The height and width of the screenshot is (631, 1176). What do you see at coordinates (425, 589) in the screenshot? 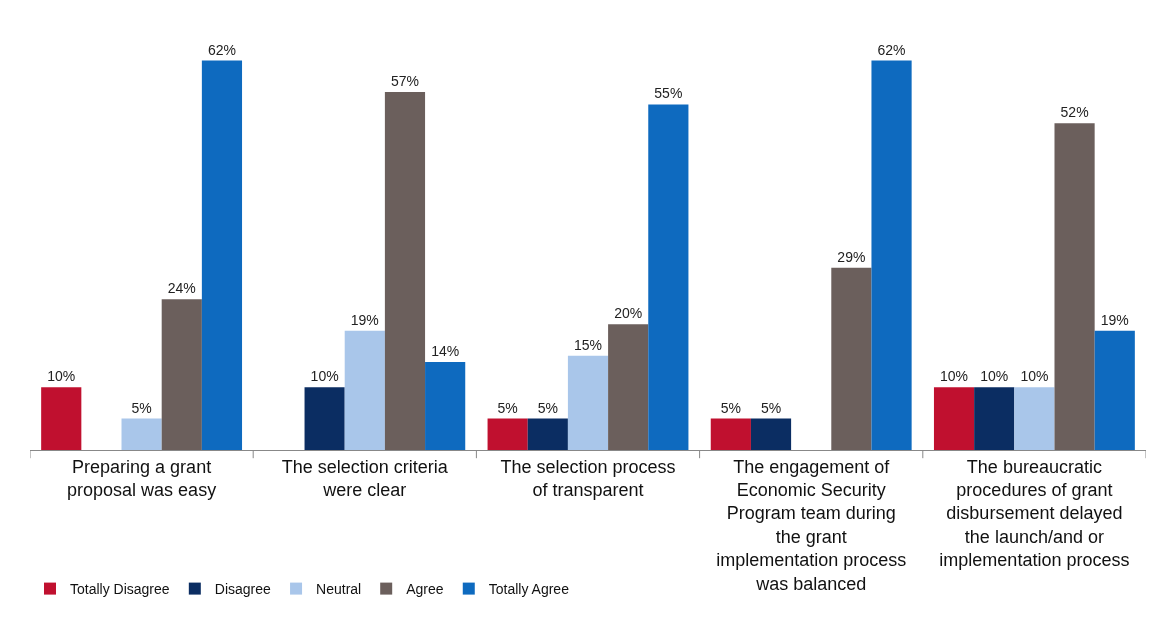
I see `legend-label: Agree` at bounding box center [425, 589].